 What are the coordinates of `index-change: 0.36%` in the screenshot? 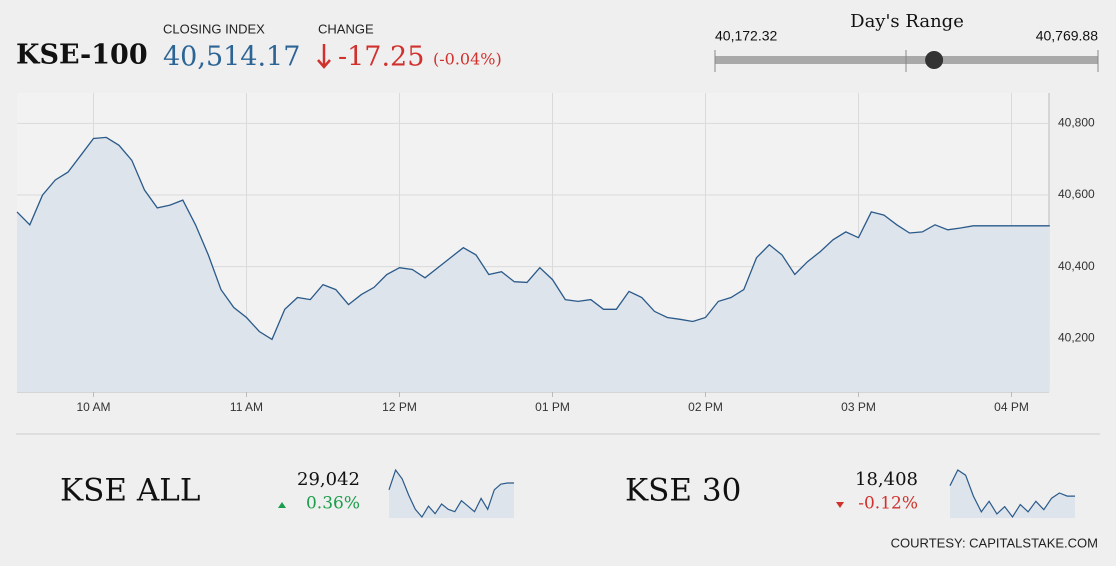 It's located at (333, 504).